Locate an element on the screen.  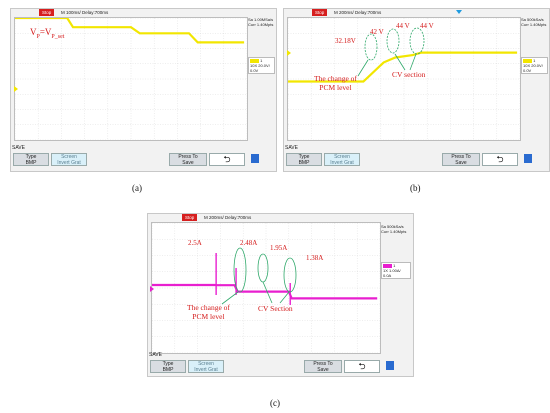
annotation-2-5a: 2.5A is located at coordinates (195, 243).